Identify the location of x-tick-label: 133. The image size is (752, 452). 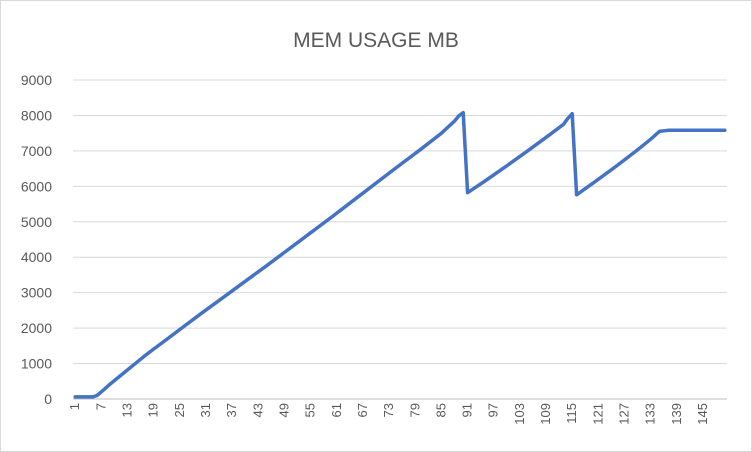
(650, 414).